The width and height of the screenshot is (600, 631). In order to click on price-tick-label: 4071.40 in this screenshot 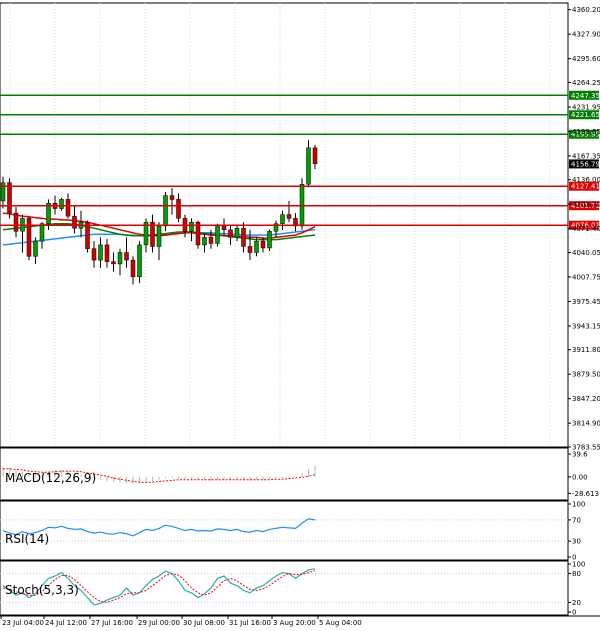, I will do `click(586, 229)`.